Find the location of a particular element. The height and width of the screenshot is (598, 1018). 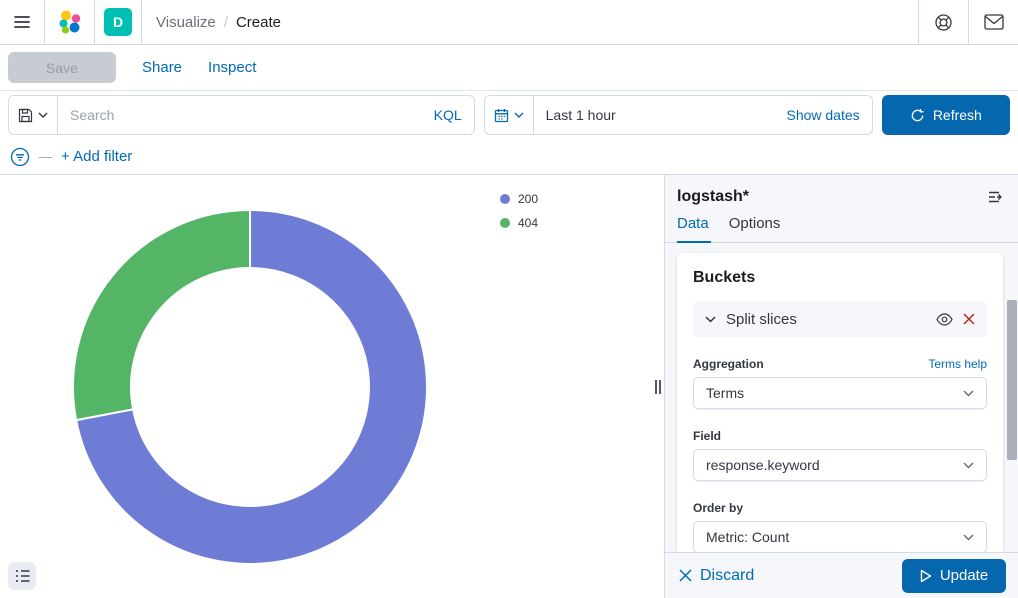

update-label: Update is located at coordinates (964, 575).